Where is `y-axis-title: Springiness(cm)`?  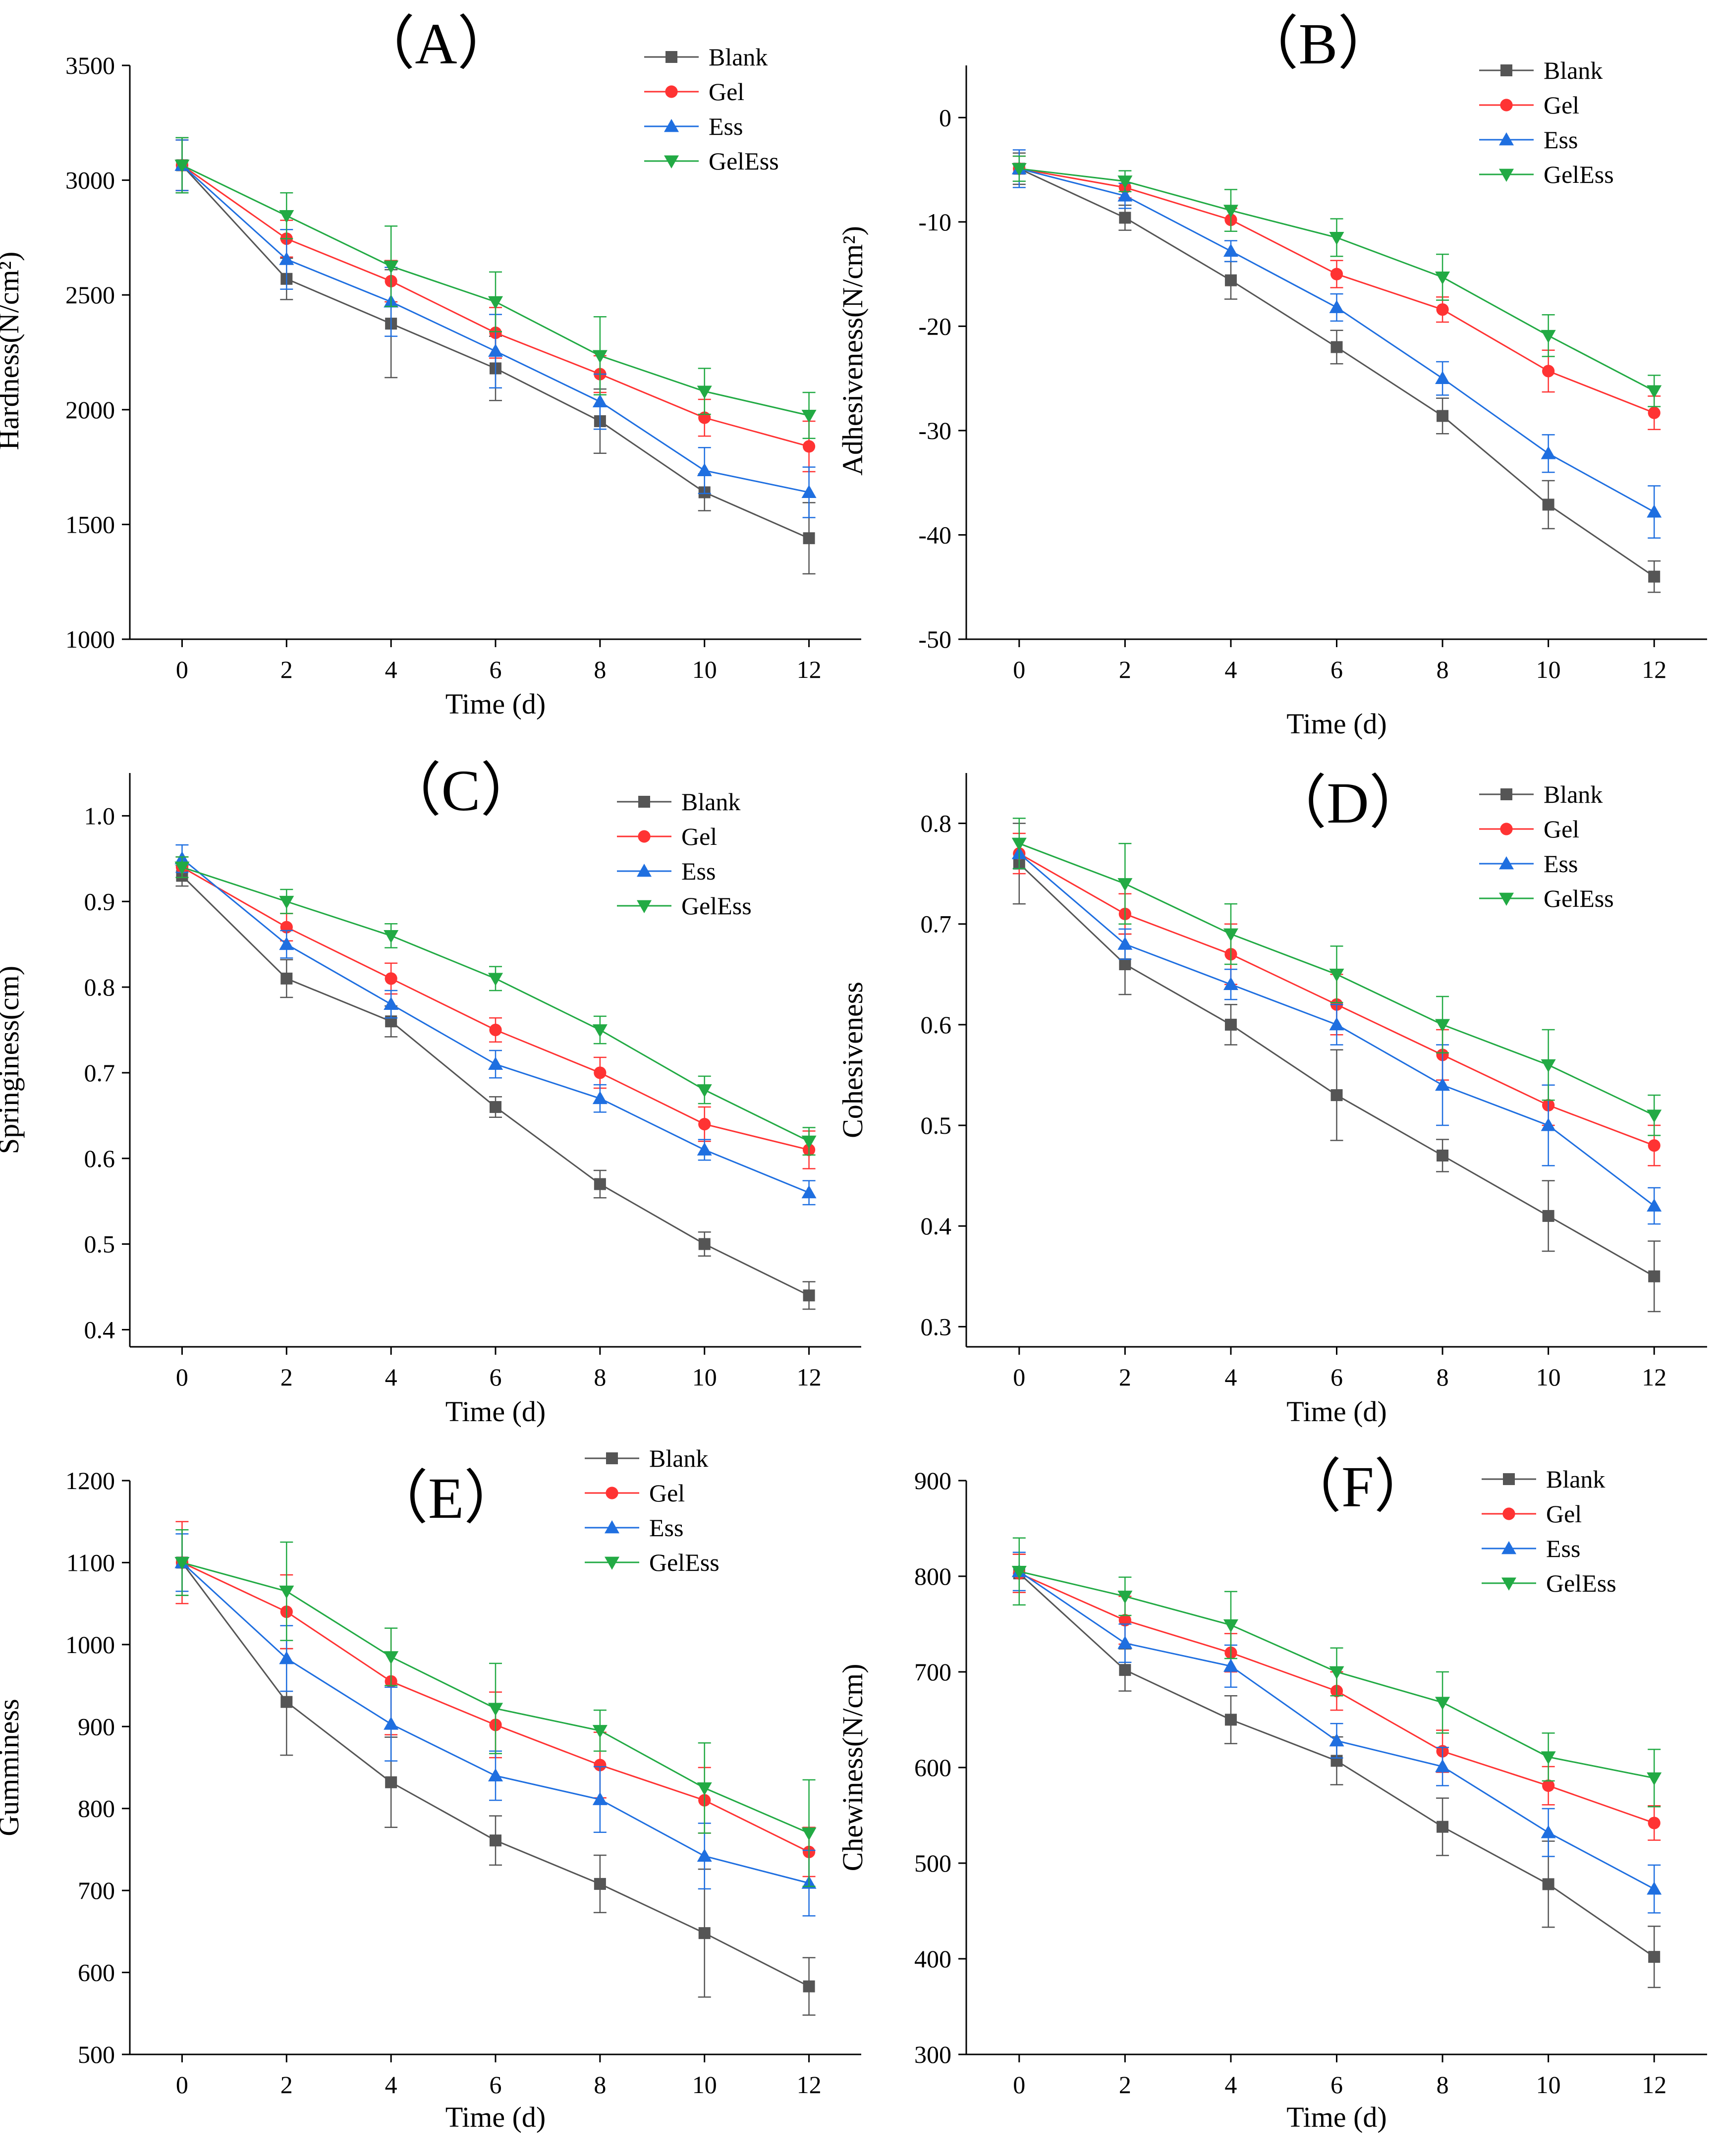 y-axis-title: Springiness(cm) is located at coordinates (13, 1060).